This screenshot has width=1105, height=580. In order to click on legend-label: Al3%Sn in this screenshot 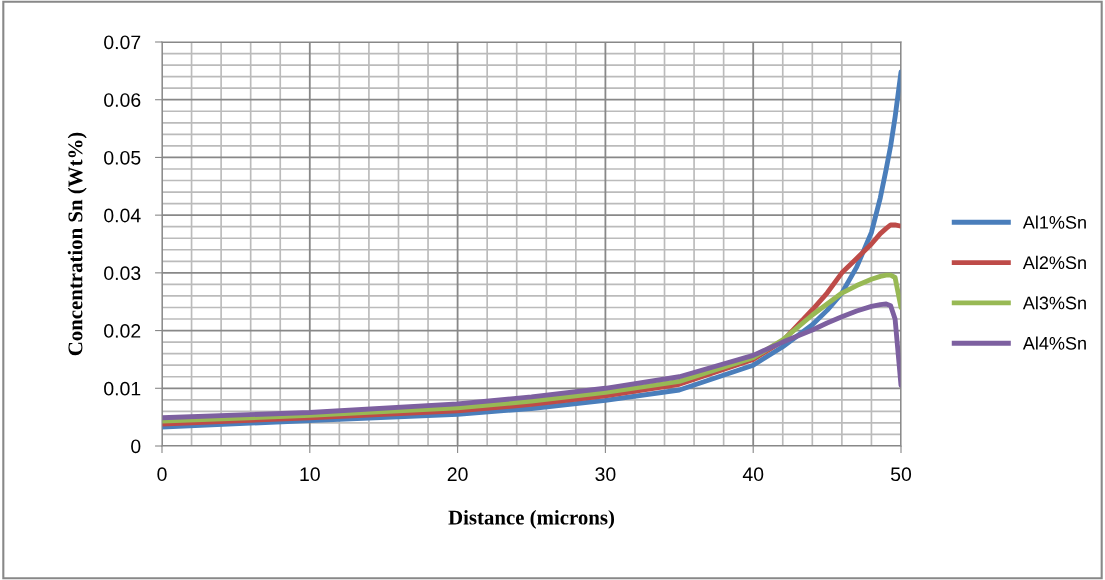, I will do `click(1054, 303)`.